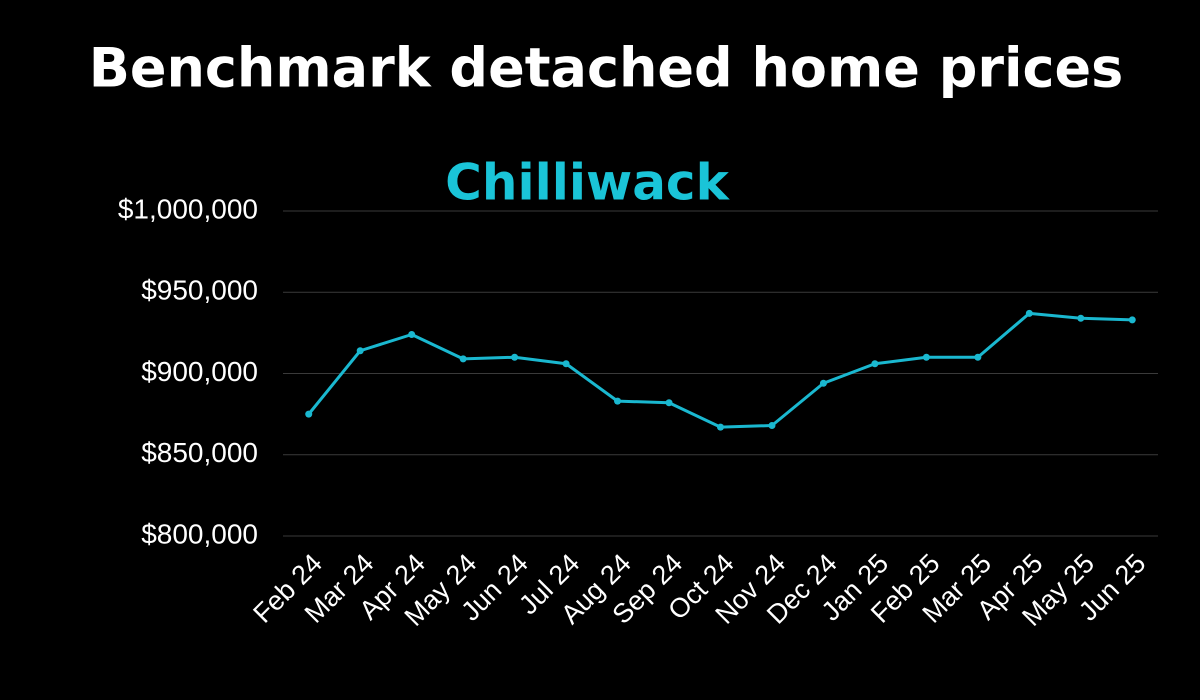 Image resolution: width=1200 pixels, height=700 pixels. I want to click on y-tick-label: $900,000, so click(199, 371).